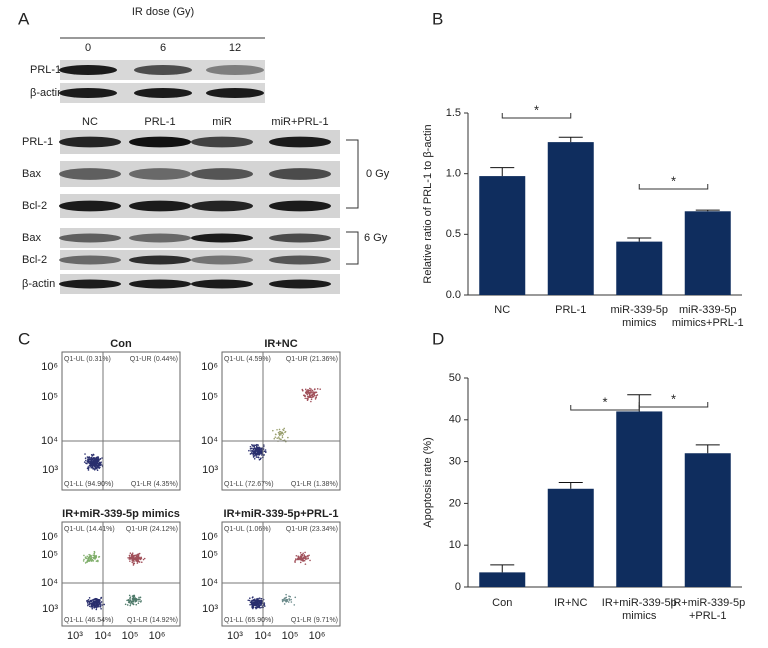 The width and height of the screenshot is (768, 648). Describe the element at coordinates (317, 636) in the screenshot. I see `x-tick-label: 10⁶` at that location.